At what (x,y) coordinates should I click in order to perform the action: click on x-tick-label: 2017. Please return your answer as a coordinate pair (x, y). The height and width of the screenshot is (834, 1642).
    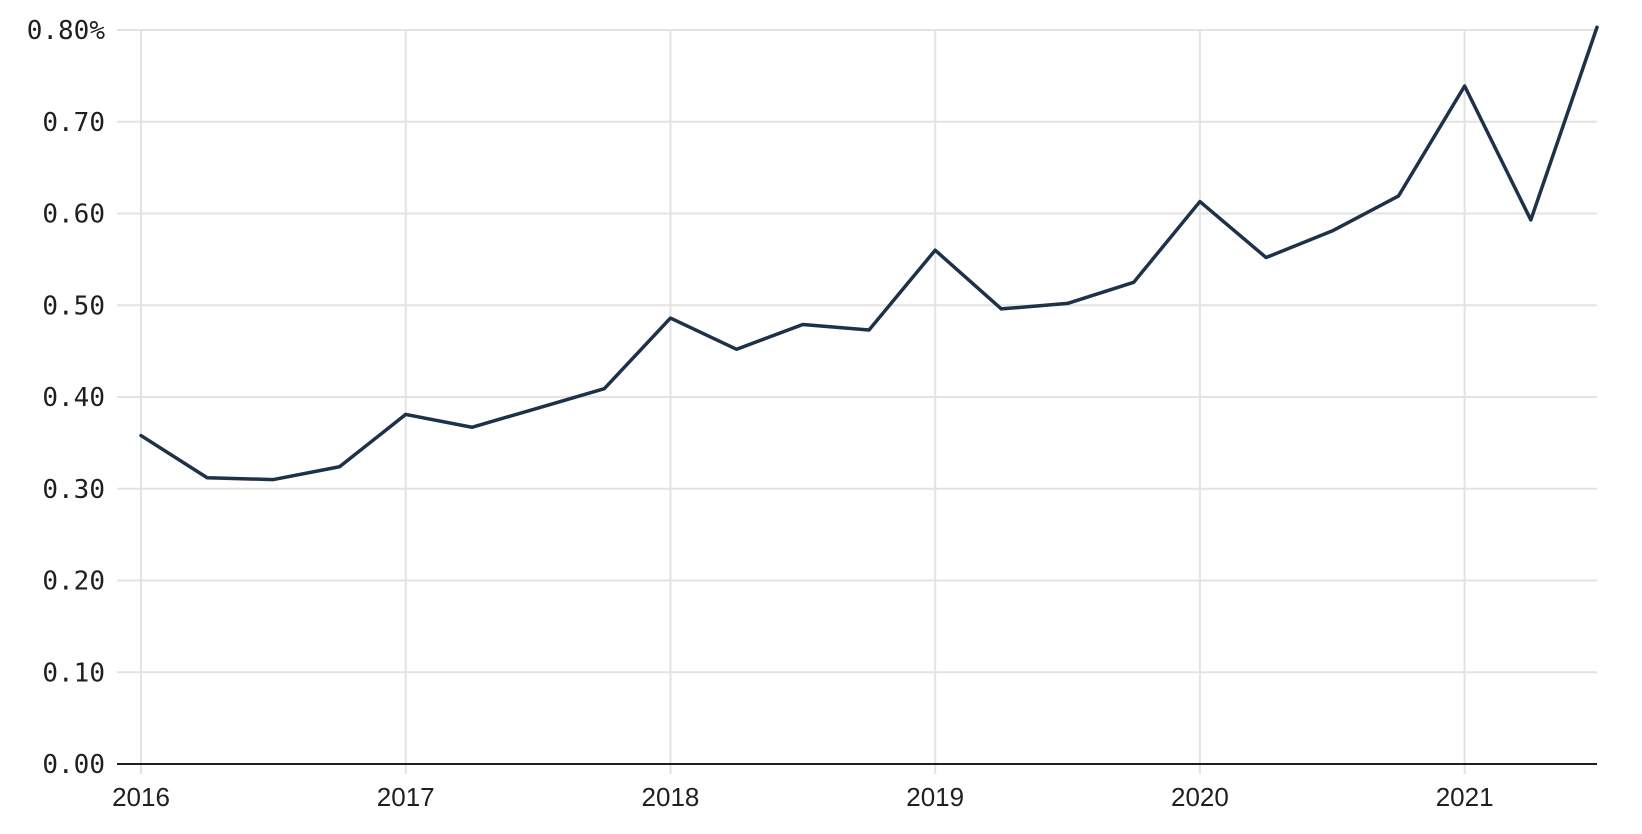
    Looking at the image, I should click on (406, 797).